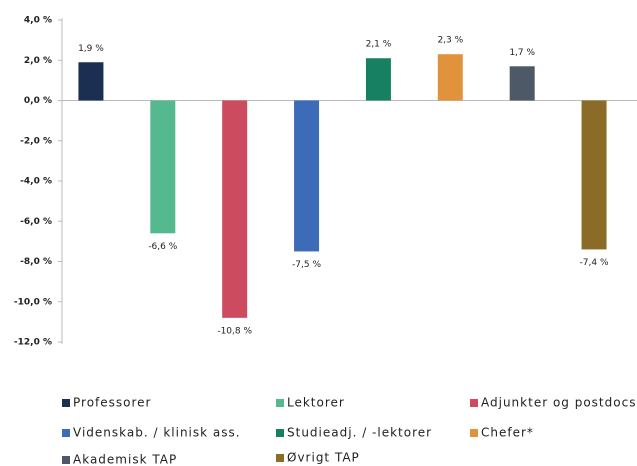 This screenshot has height=466, width=637. What do you see at coordinates (316, 403) in the screenshot?
I see `legend-label: Lektorer` at bounding box center [316, 403].